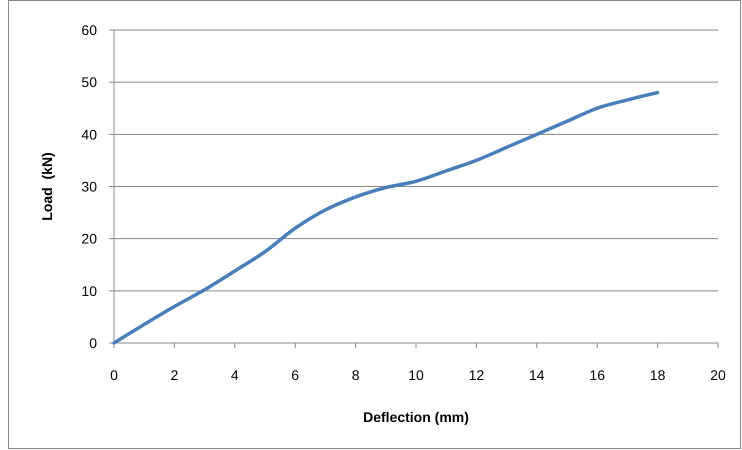 Image resolution: width=742 pixels, height=450 pixels. What do you see at coordinates (89, 290) in the screenshot?
I see `y-tick-label: 10` at bounding box center [89, 290].